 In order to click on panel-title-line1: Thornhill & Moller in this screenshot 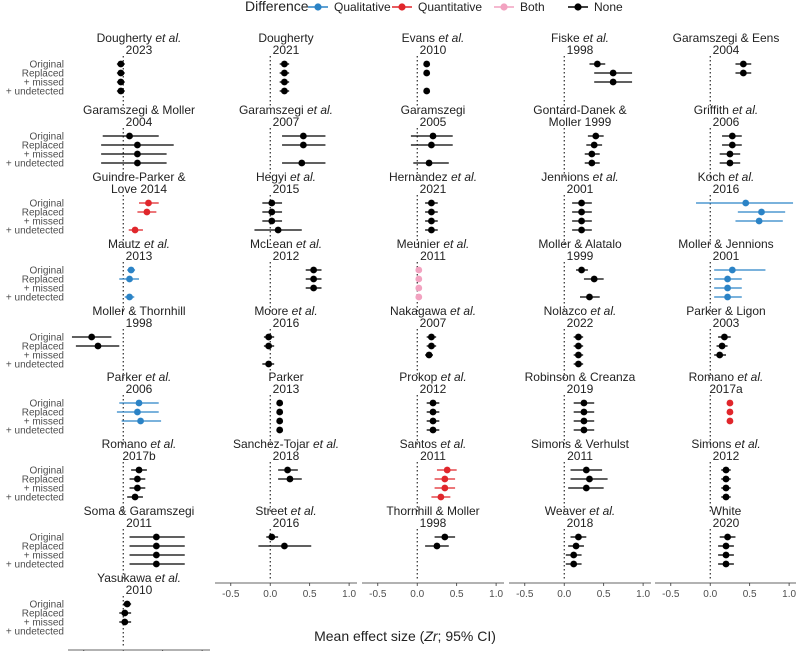, I will do `click(432, 511)`.